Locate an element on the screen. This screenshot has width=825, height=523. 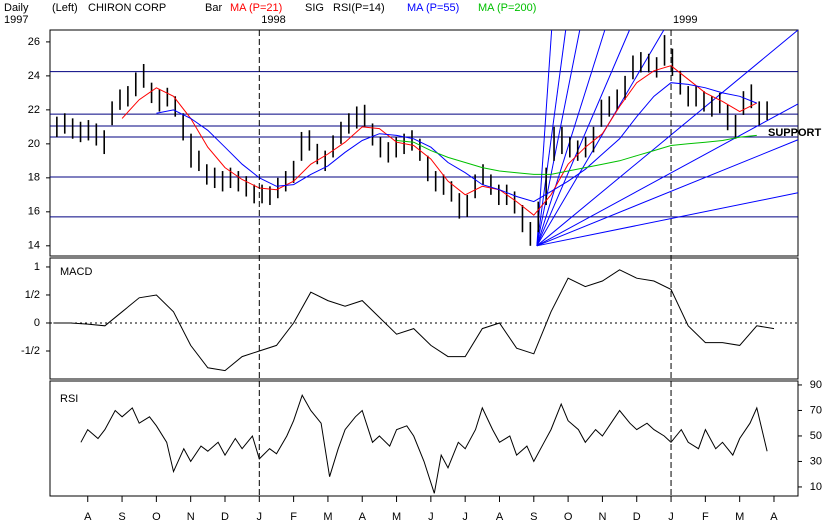
rsi-setting: RSI(P=14) is located at coordinates (359, 8).